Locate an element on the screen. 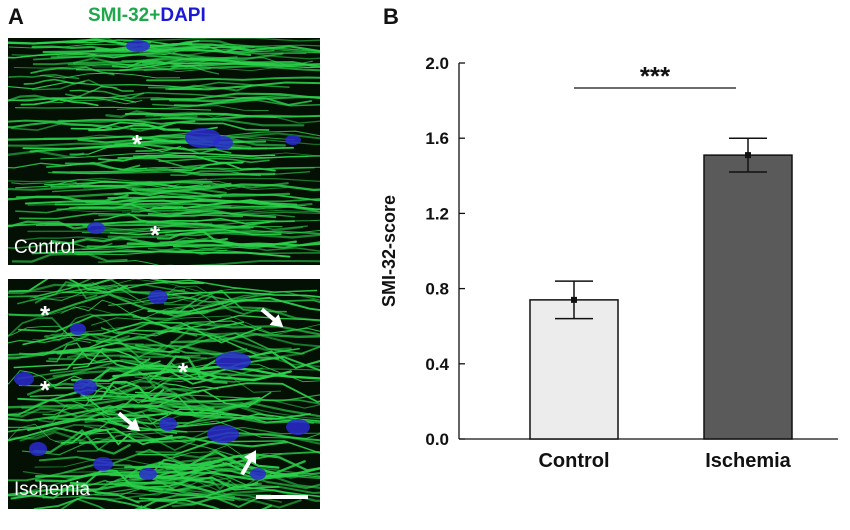 Image resolution: width=850 pixels, height=530 pixels. y-axis-label: SMI-32-score is located at coordinates (389, 251).